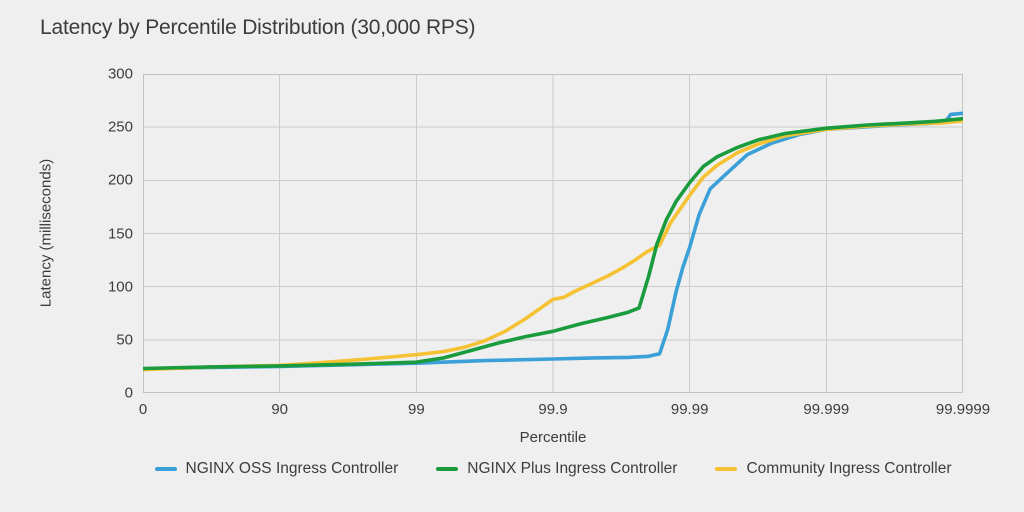  I want to click on x-tick-label: 99.99, so click(689, 409).